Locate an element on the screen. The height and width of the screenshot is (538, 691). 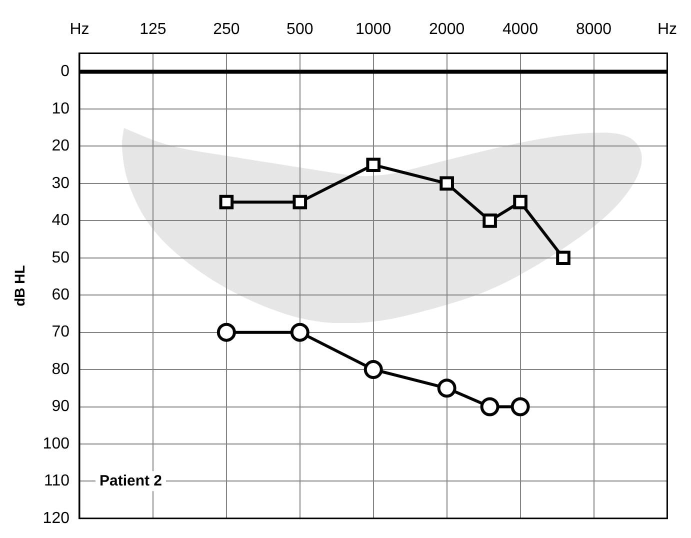
y-tick-label: 30 is located at coordinates (61, 183).